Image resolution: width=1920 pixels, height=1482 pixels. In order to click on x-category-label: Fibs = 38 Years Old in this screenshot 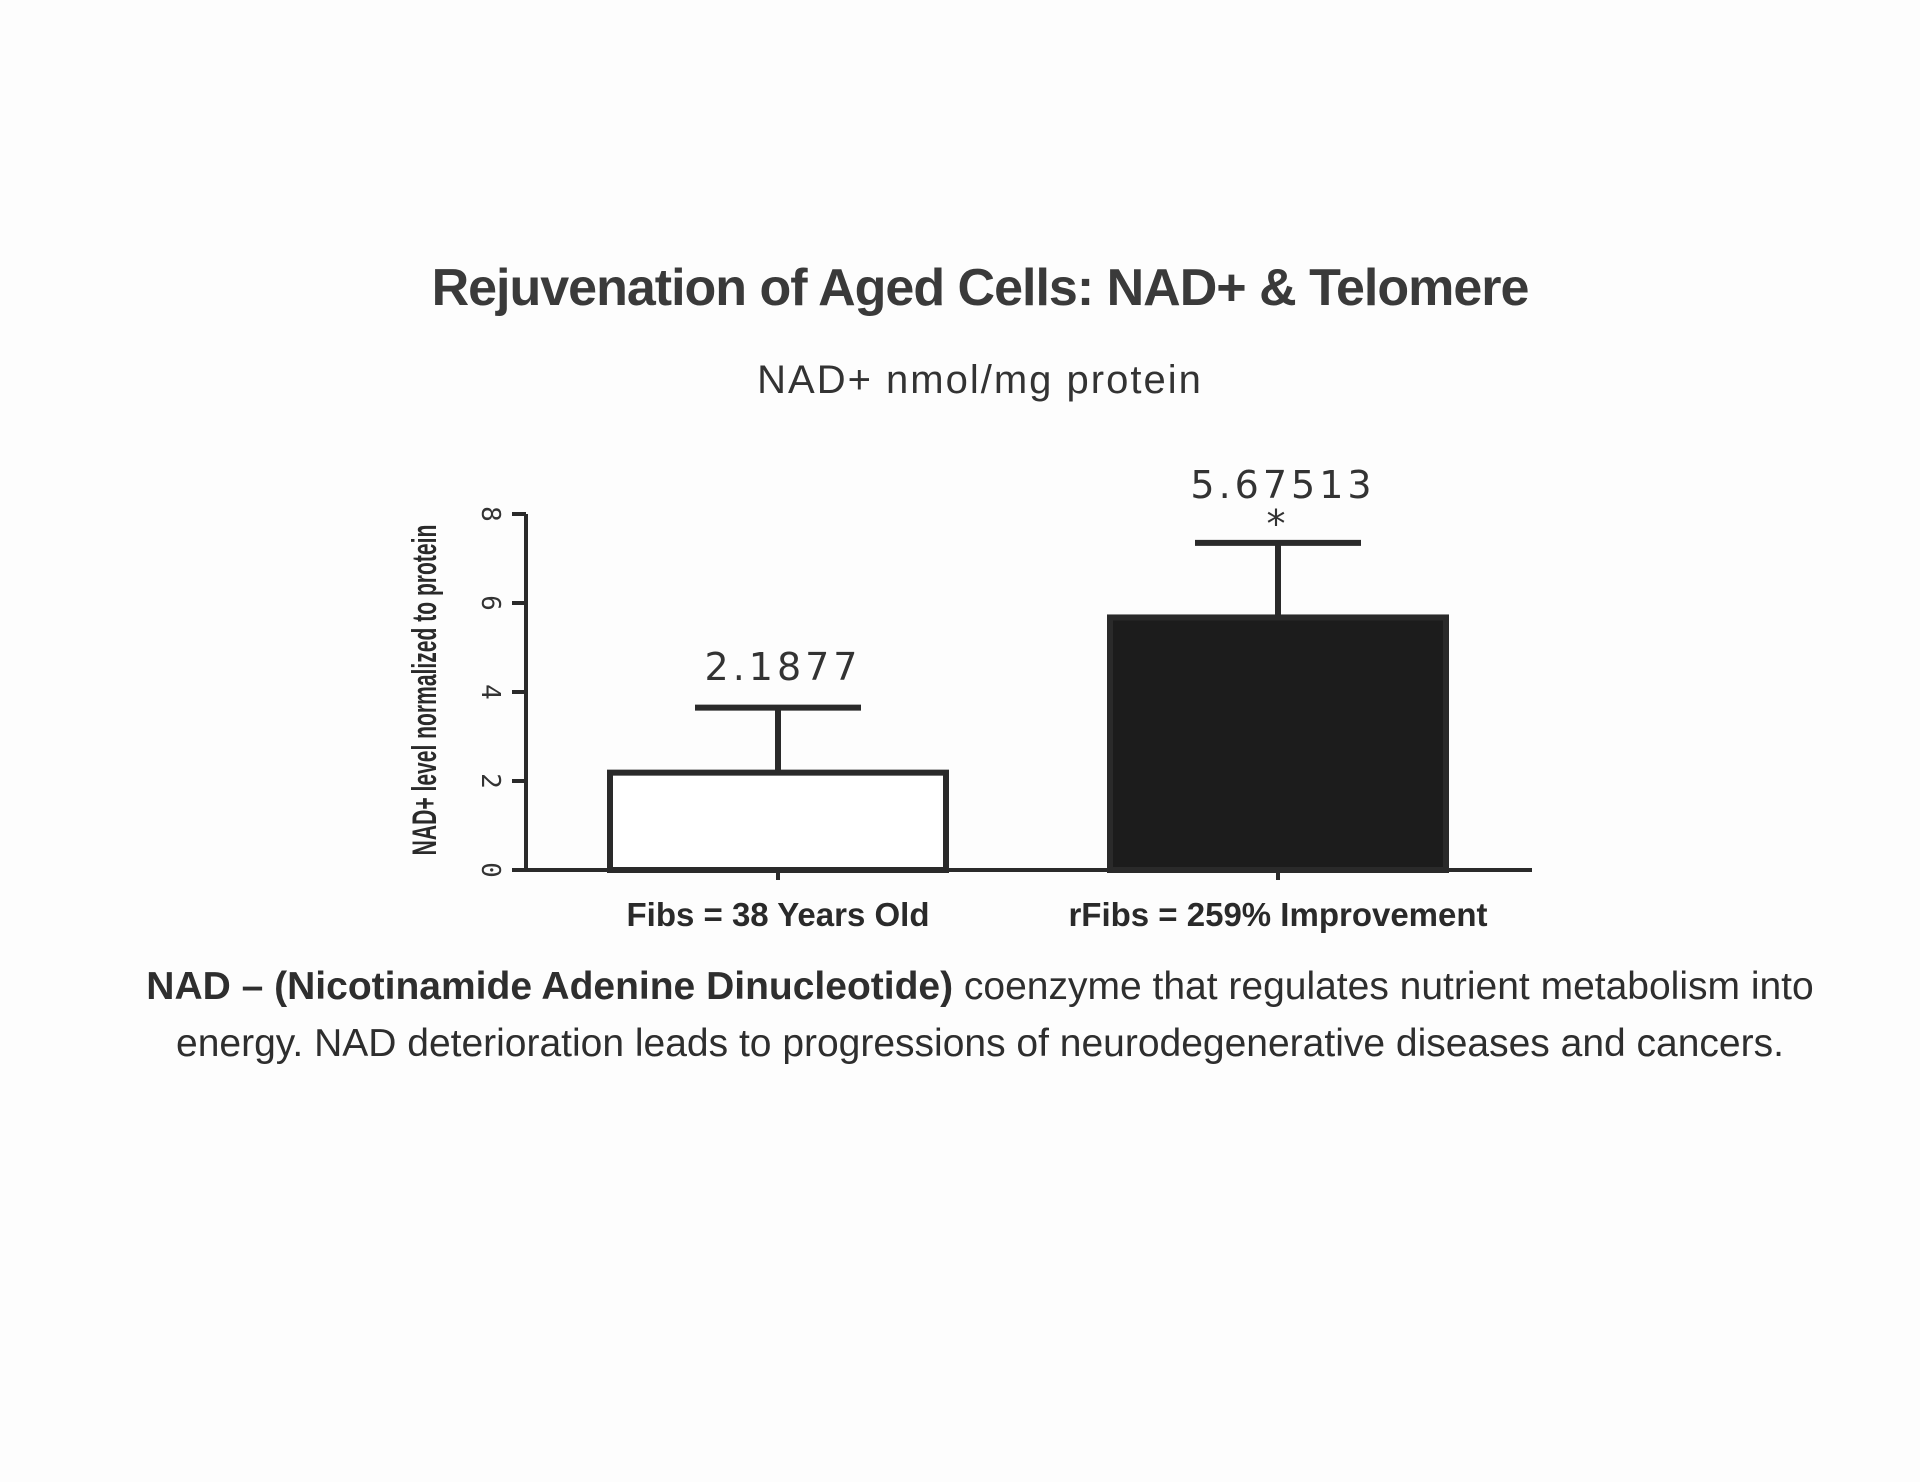, I will do `click(778, 914)`.